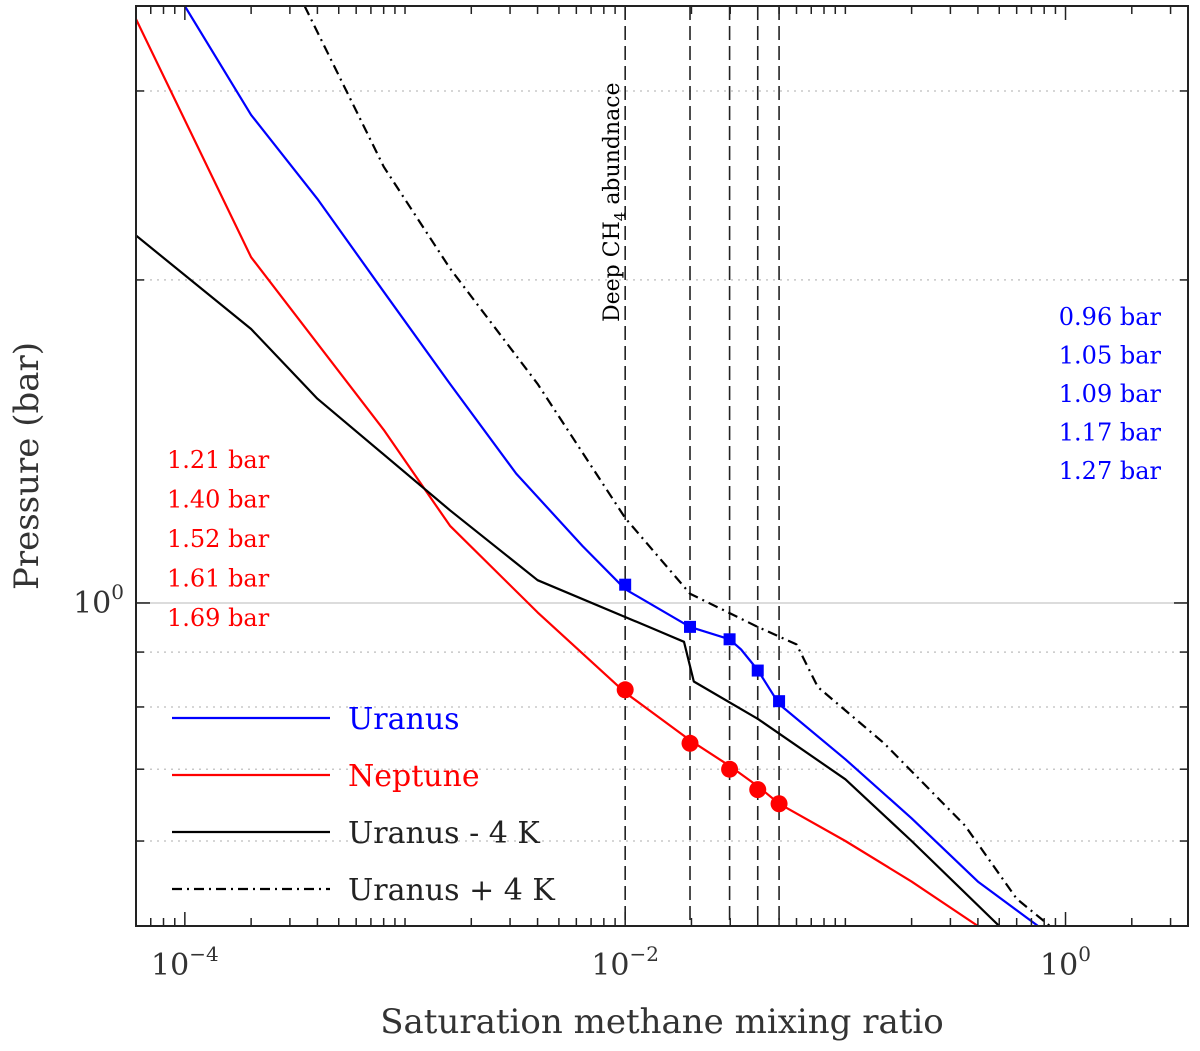  I want to click on uranus-pressure-annotation: 1.09 bar, so click(1110, 394).